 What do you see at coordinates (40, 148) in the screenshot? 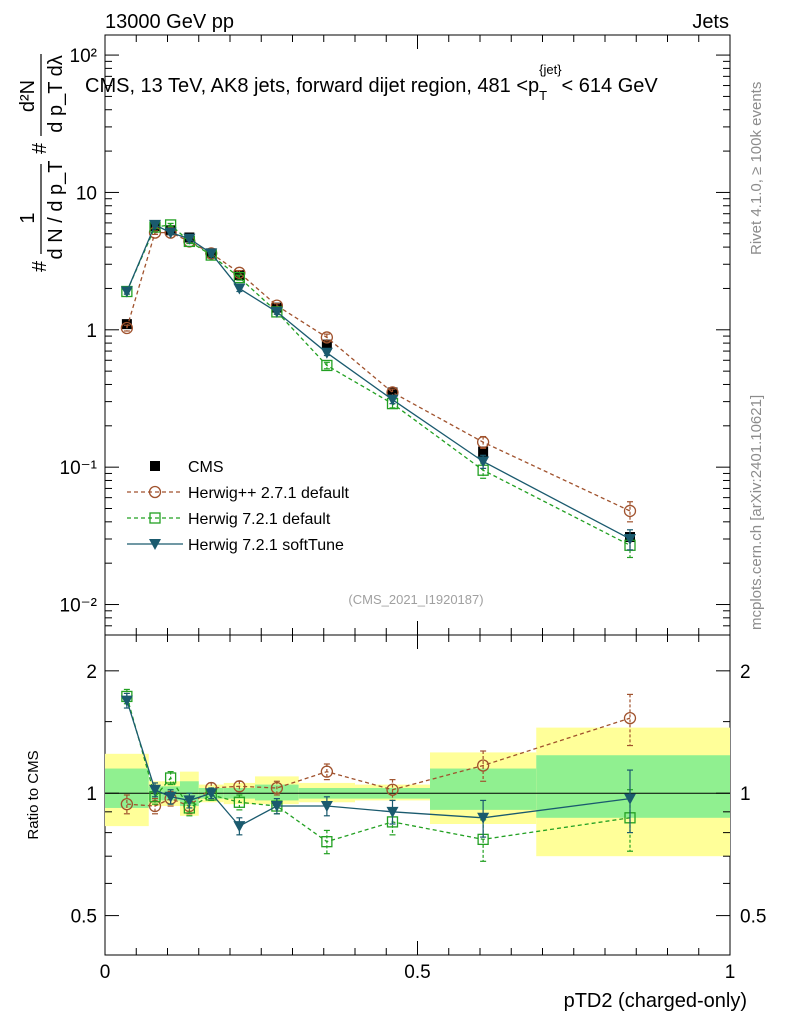
I see `y-label-hash-2: #` at bounding box center [40, 148].